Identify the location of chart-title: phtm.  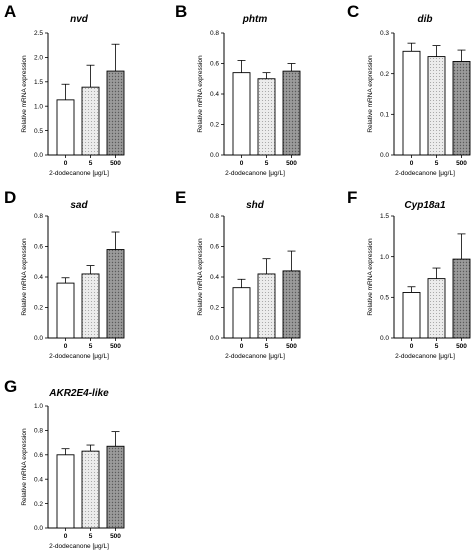
(255, 19).